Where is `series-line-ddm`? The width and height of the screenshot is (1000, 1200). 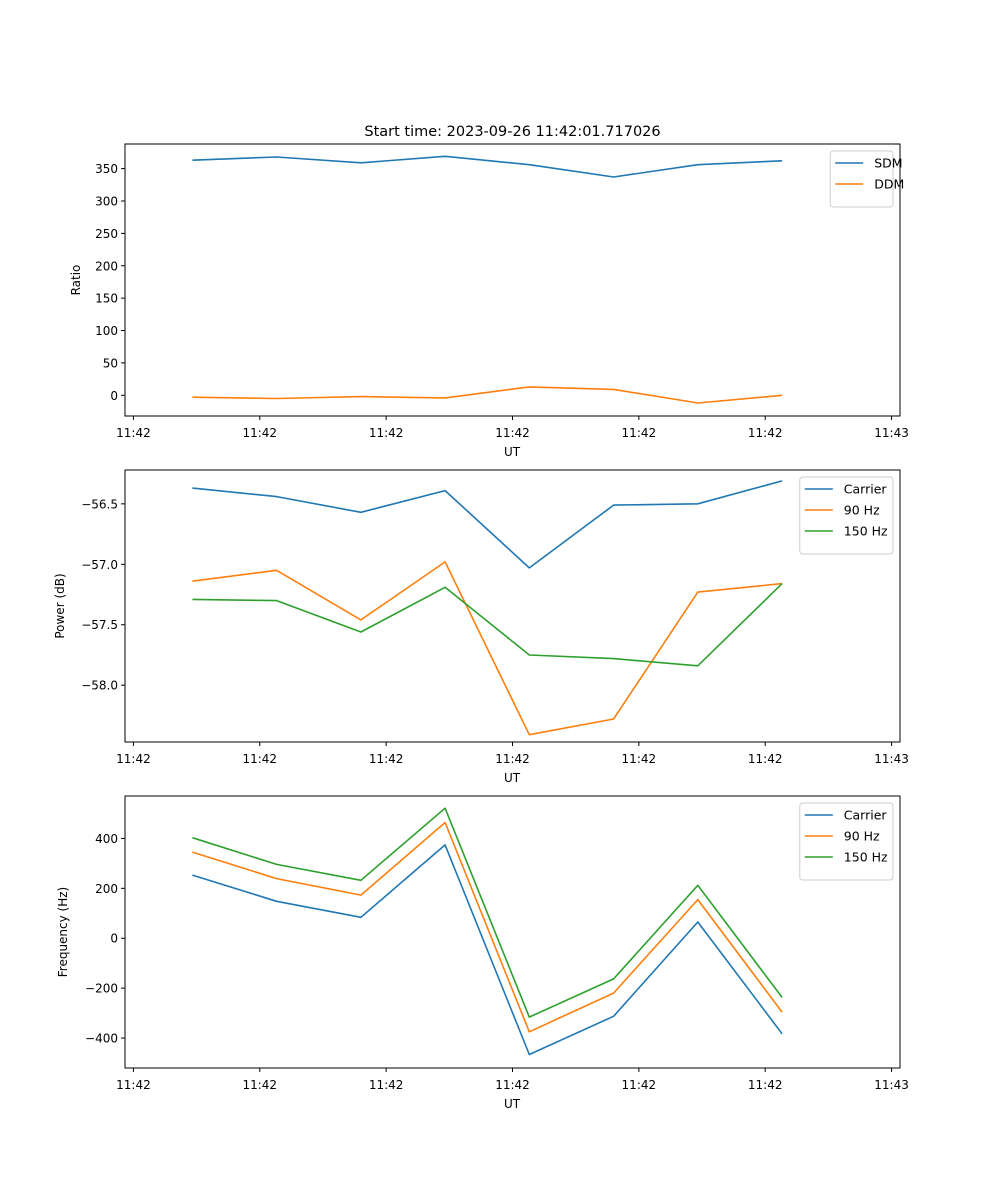 series-line-ddm is located at coordinates (487, 395).